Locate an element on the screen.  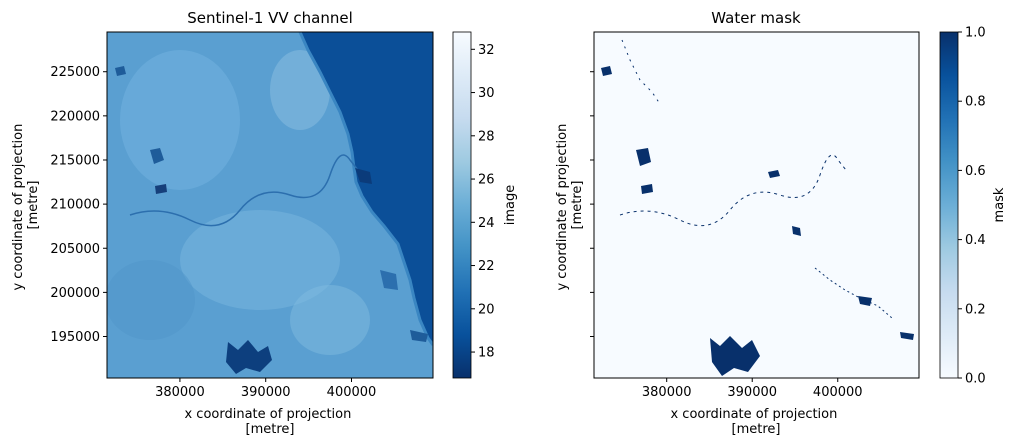
colorbar-tick-label: 24 is located at coordinates (486, 223).